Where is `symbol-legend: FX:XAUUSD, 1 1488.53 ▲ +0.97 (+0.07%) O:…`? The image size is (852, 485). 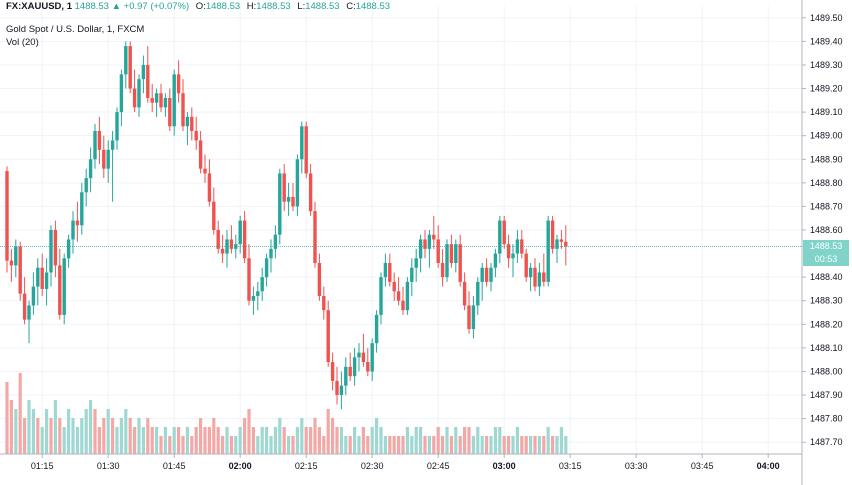
symbol-legend: FX:XAUUSD, 1 1488.53 ▲ +0.97 (+0.07%) O:… is located at coordinates (198, 6).